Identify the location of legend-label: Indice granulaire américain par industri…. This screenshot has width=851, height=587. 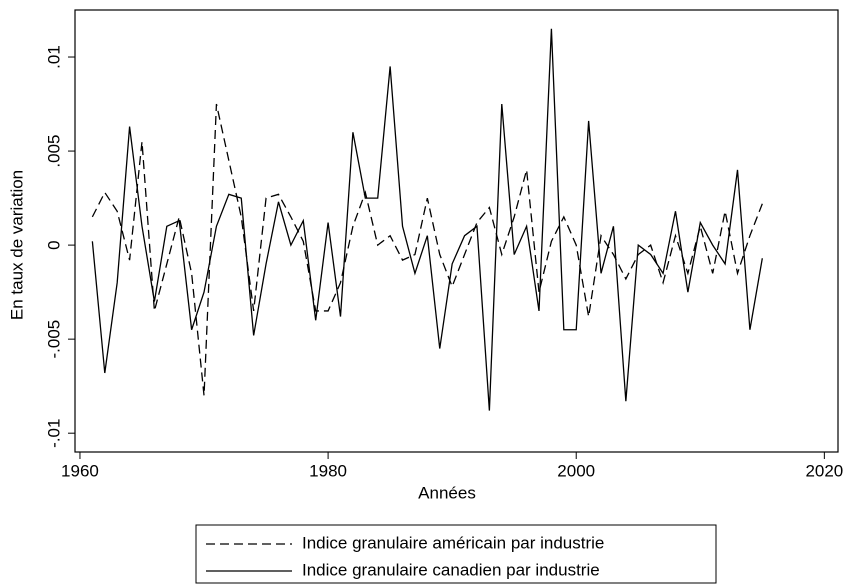
(453, 542).